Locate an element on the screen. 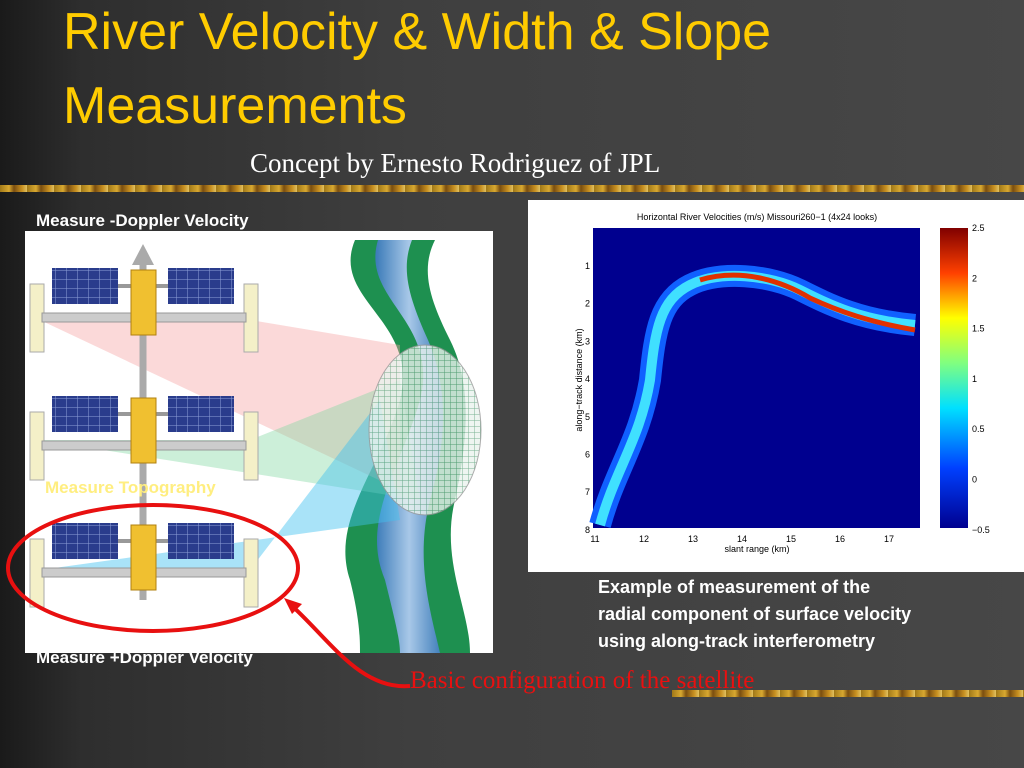 Image resolution: width=1024 pixels, height=768 pixels. y-tick-label: 3 is located at coordinates (587, 341).